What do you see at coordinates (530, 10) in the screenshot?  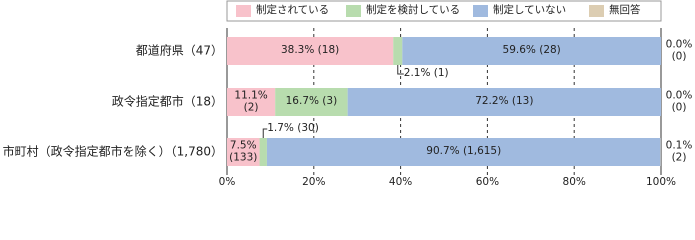 I see `legend-label: 制定していない` at bounding box center [530, 10].